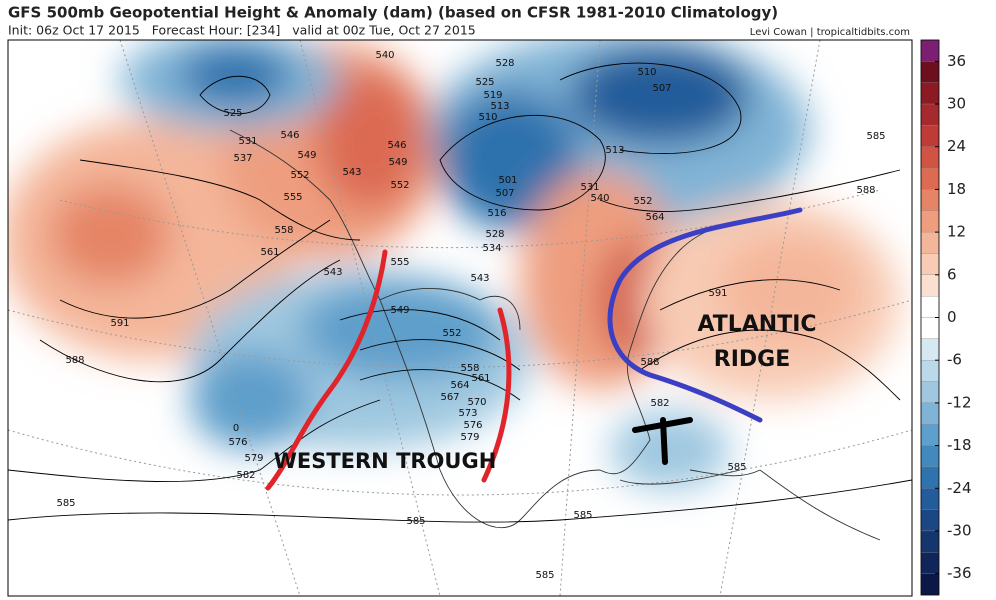 This screenshot has height=600, width=996. Describe the element at coordinates (959, 573) in the screenshot. I see `colorbar-tick-label: -36` at that location.